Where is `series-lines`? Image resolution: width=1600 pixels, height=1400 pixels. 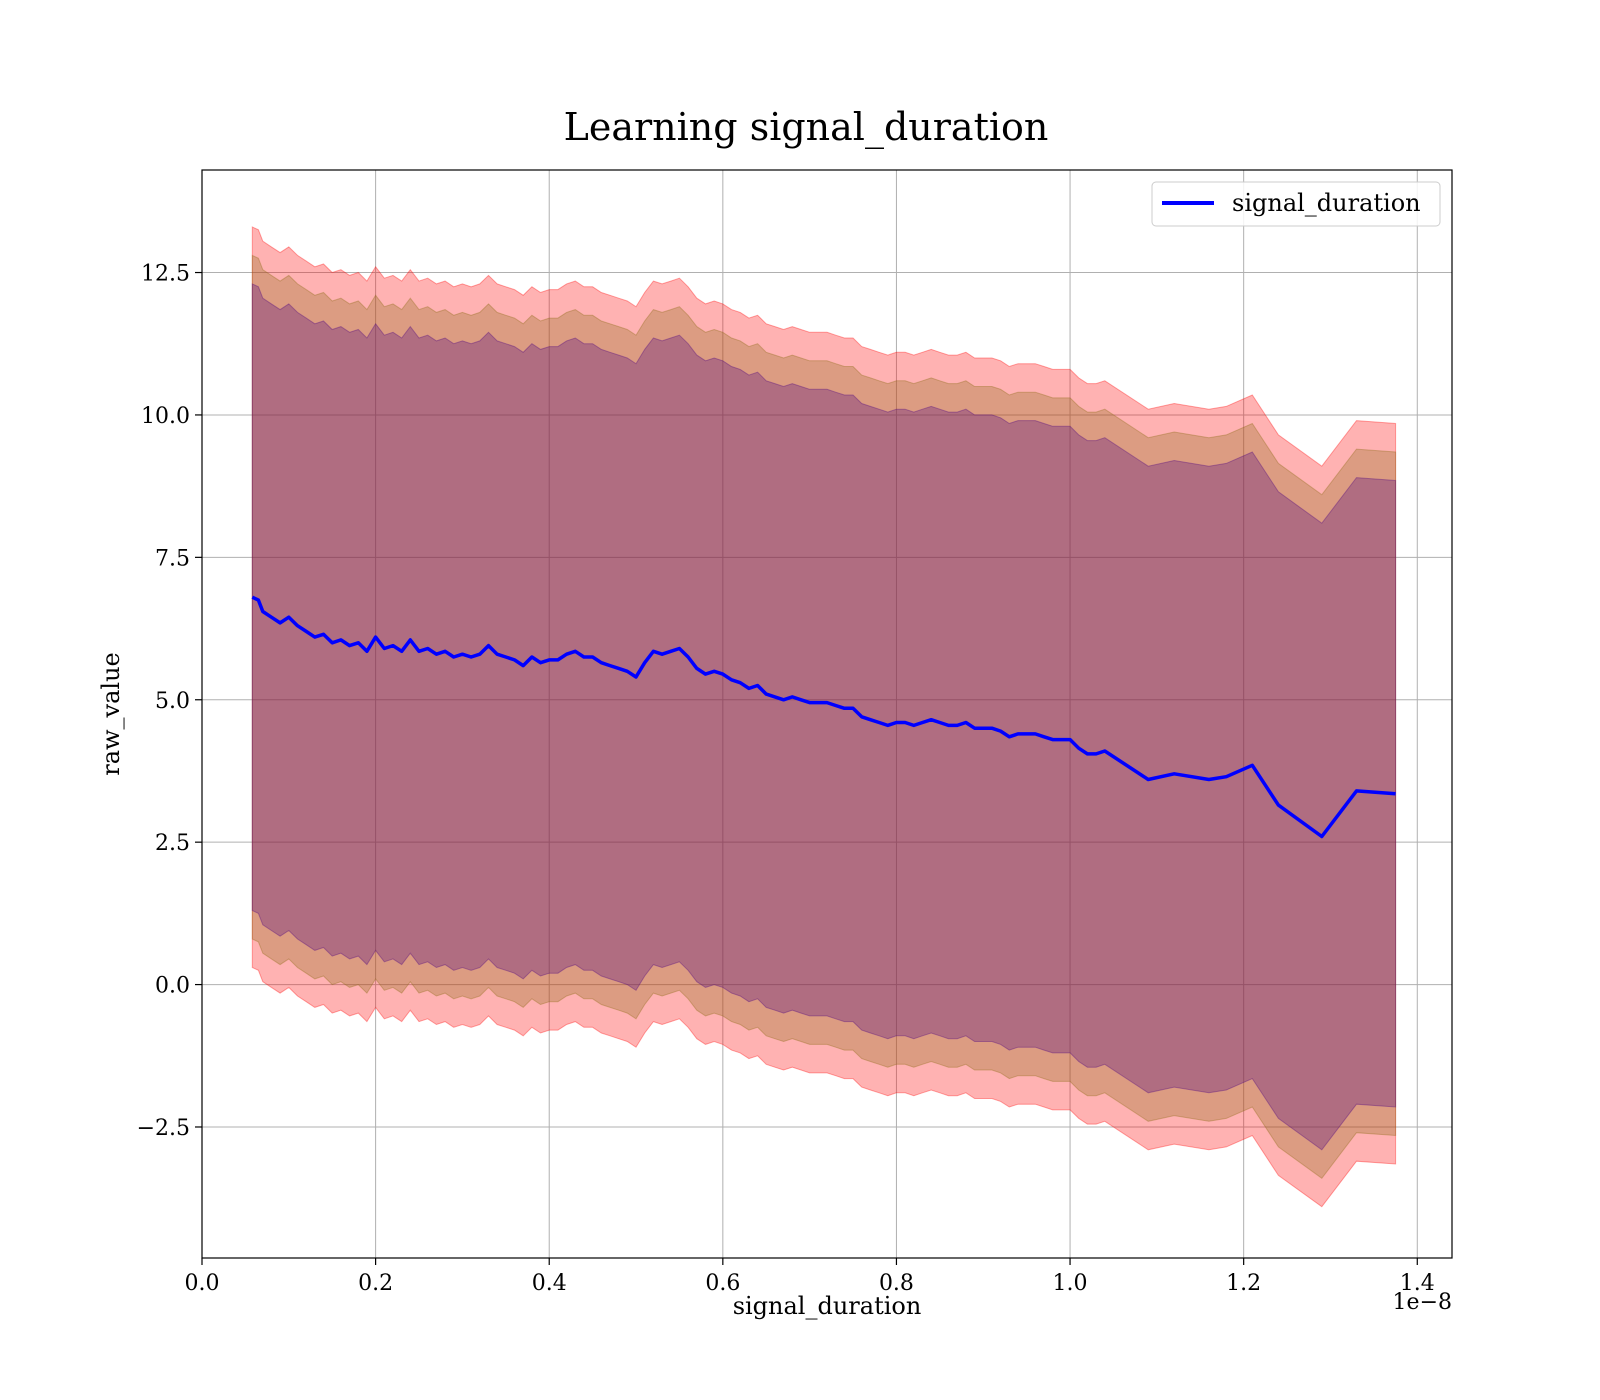 series-lines is located at coordinates (823, 717).